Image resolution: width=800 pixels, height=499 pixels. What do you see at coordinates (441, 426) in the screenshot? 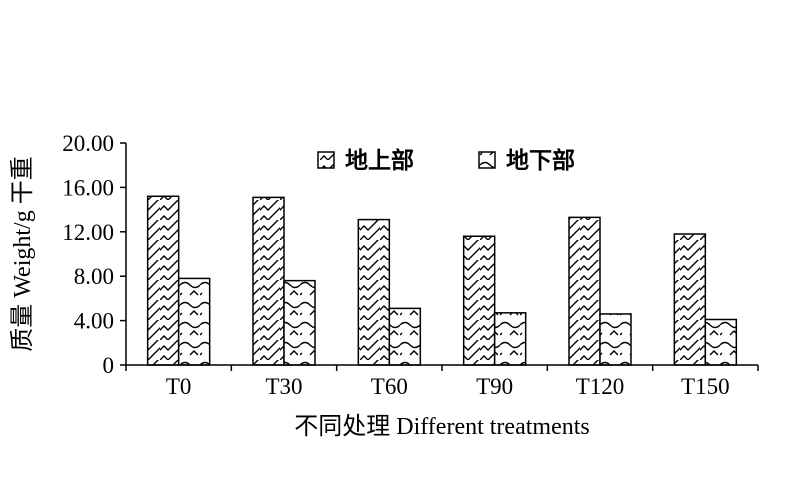
I see `x-axis-label: 不同处理 Different treatments` at bounding box center [441, 426].